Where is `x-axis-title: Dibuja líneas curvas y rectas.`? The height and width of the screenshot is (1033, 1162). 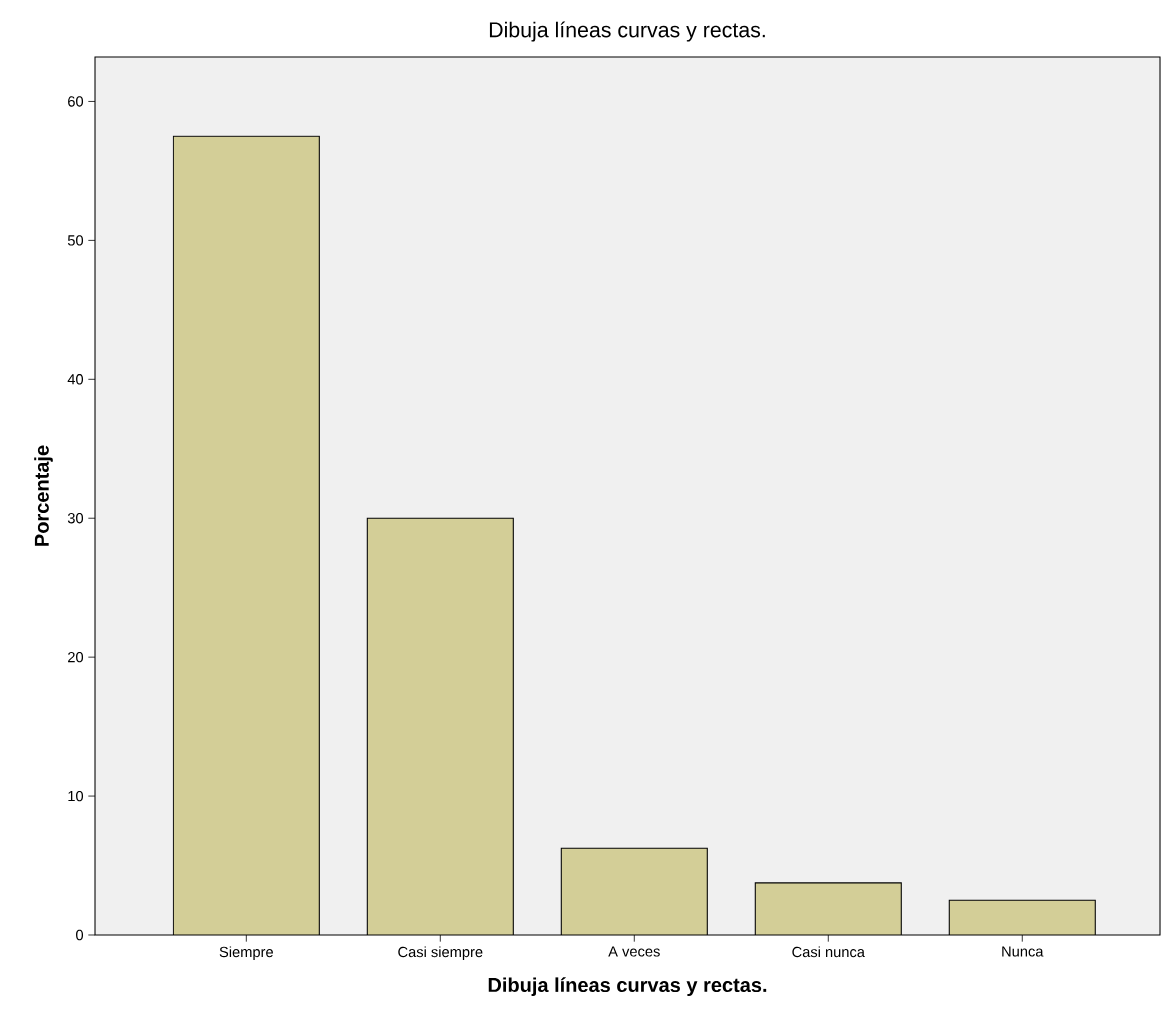 x-axis-title: Dibuja líneas curvas y rectas. is located at coordinates (627, 987).